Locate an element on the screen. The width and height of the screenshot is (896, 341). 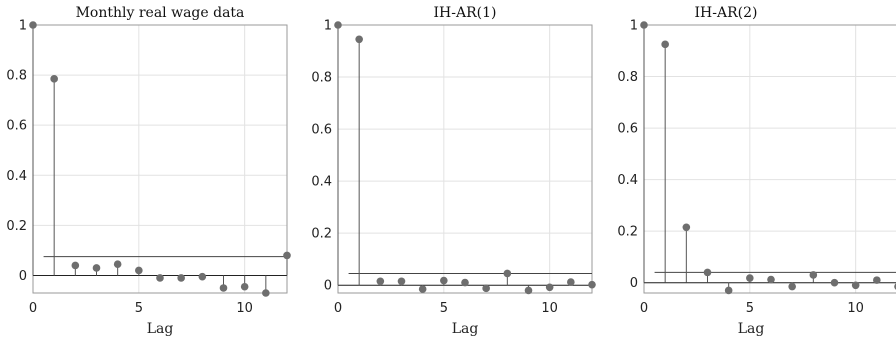
chart-title: Monthly real wage data is located at coordinates (160, 13).